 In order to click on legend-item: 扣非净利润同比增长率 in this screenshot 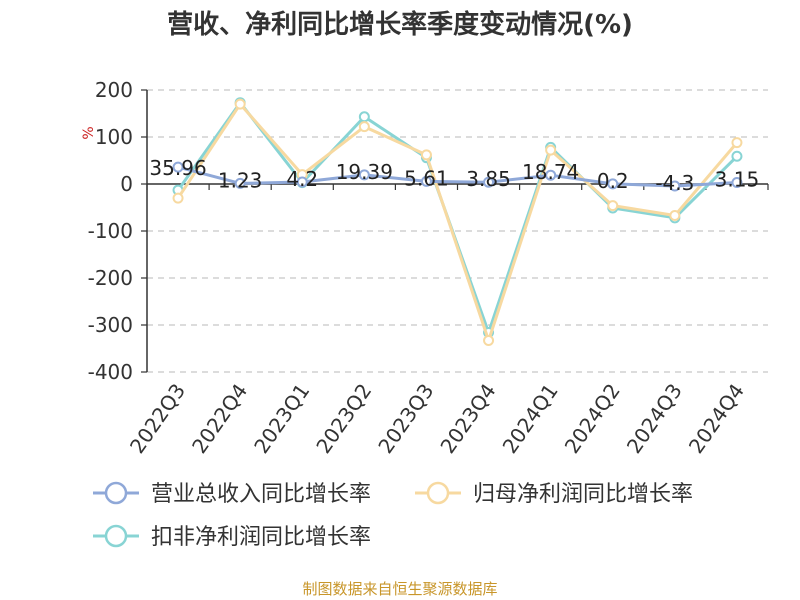, I will do `click(232, 537)`.